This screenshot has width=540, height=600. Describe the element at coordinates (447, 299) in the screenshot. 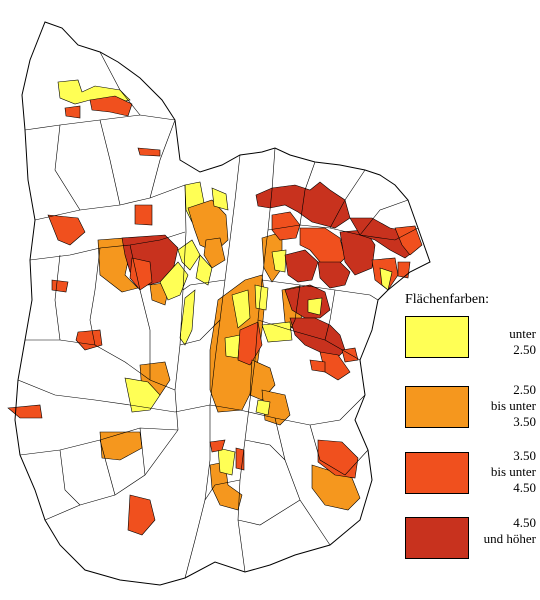

I see `legend-title: Flächenfarben:` at that location.